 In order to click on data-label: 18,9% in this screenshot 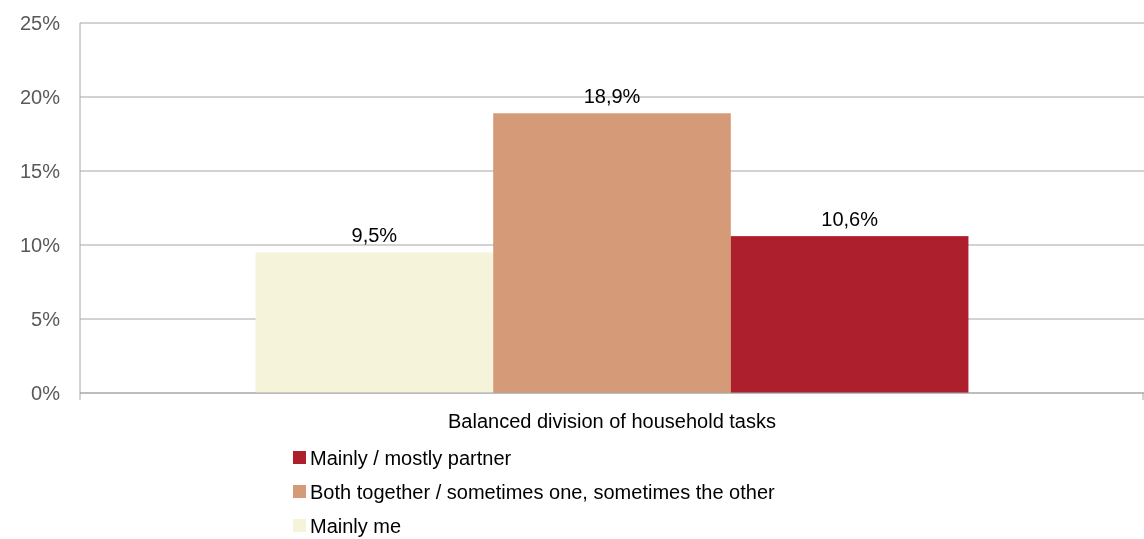, I will do `click(612, 96)`.